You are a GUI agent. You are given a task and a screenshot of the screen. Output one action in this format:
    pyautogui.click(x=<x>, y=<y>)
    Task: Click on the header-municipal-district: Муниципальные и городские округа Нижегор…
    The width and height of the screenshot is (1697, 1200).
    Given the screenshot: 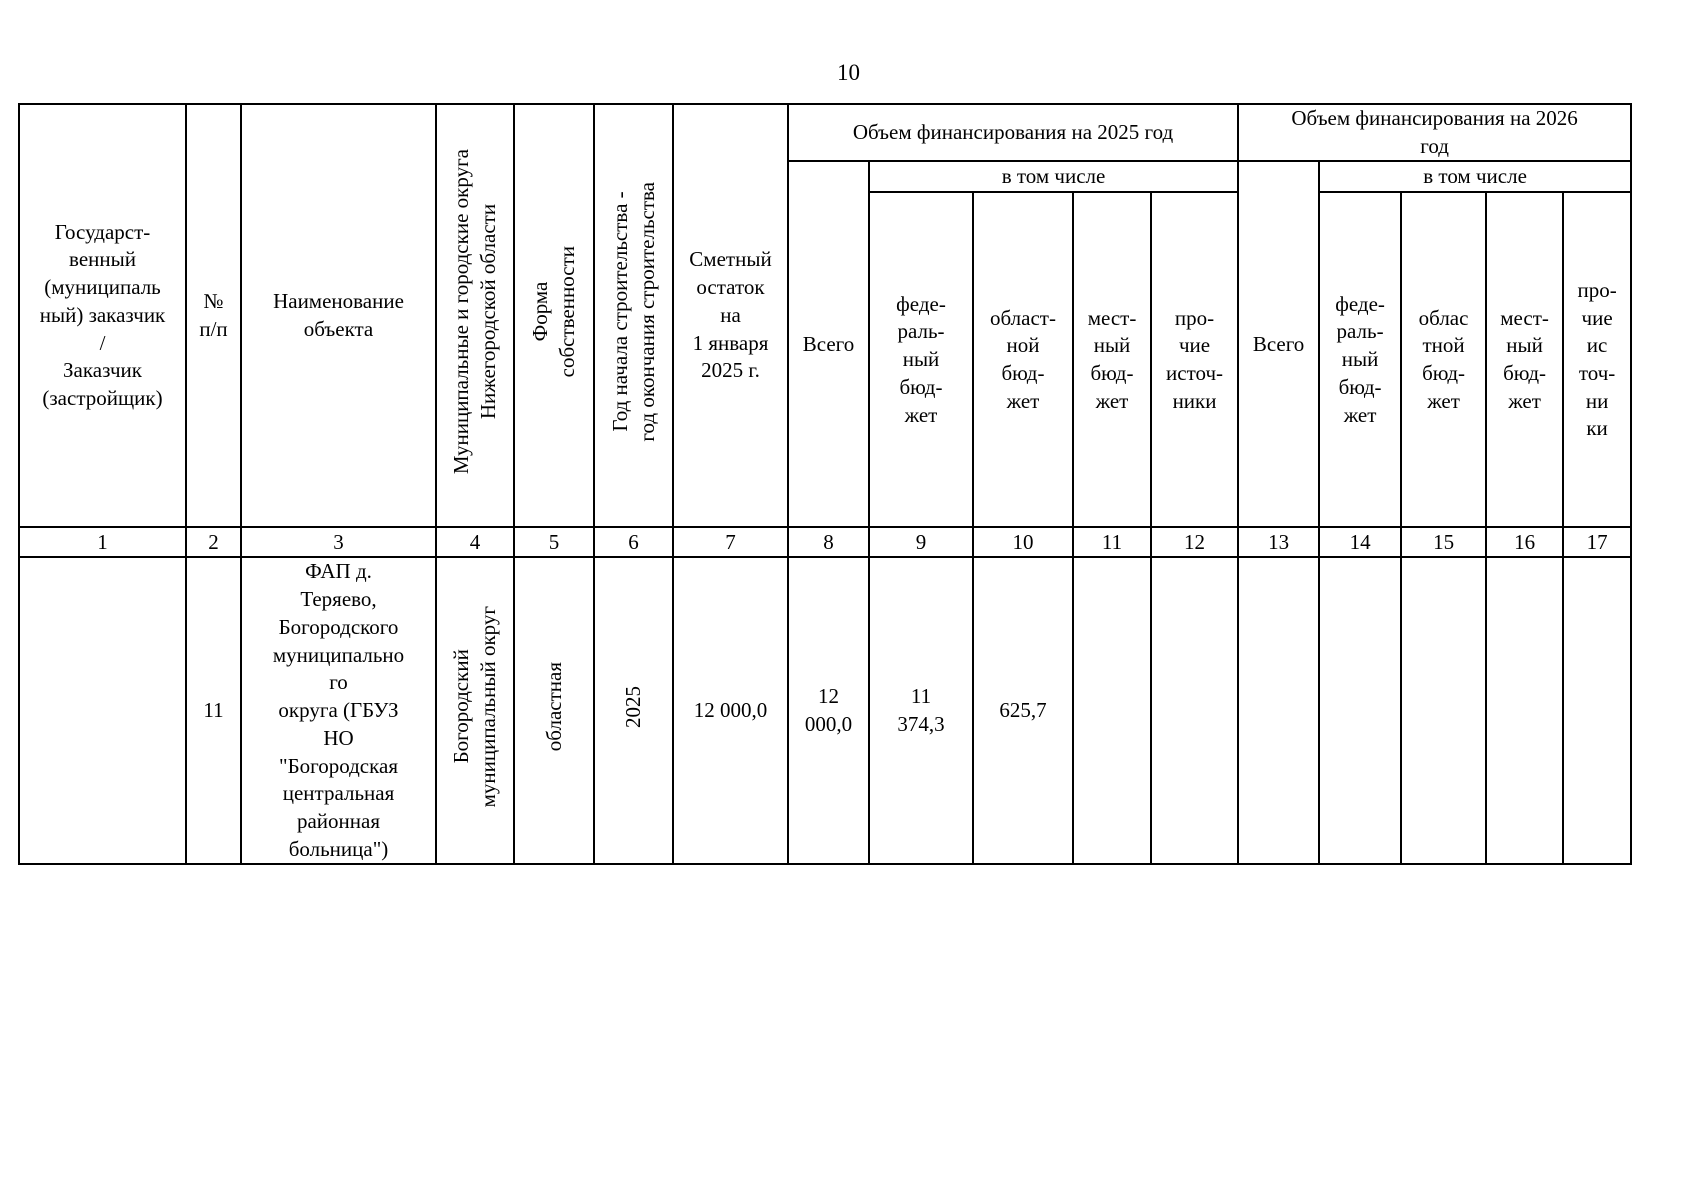 What is the action you would take?
    pyautogui.click(x=475, y=315)
    